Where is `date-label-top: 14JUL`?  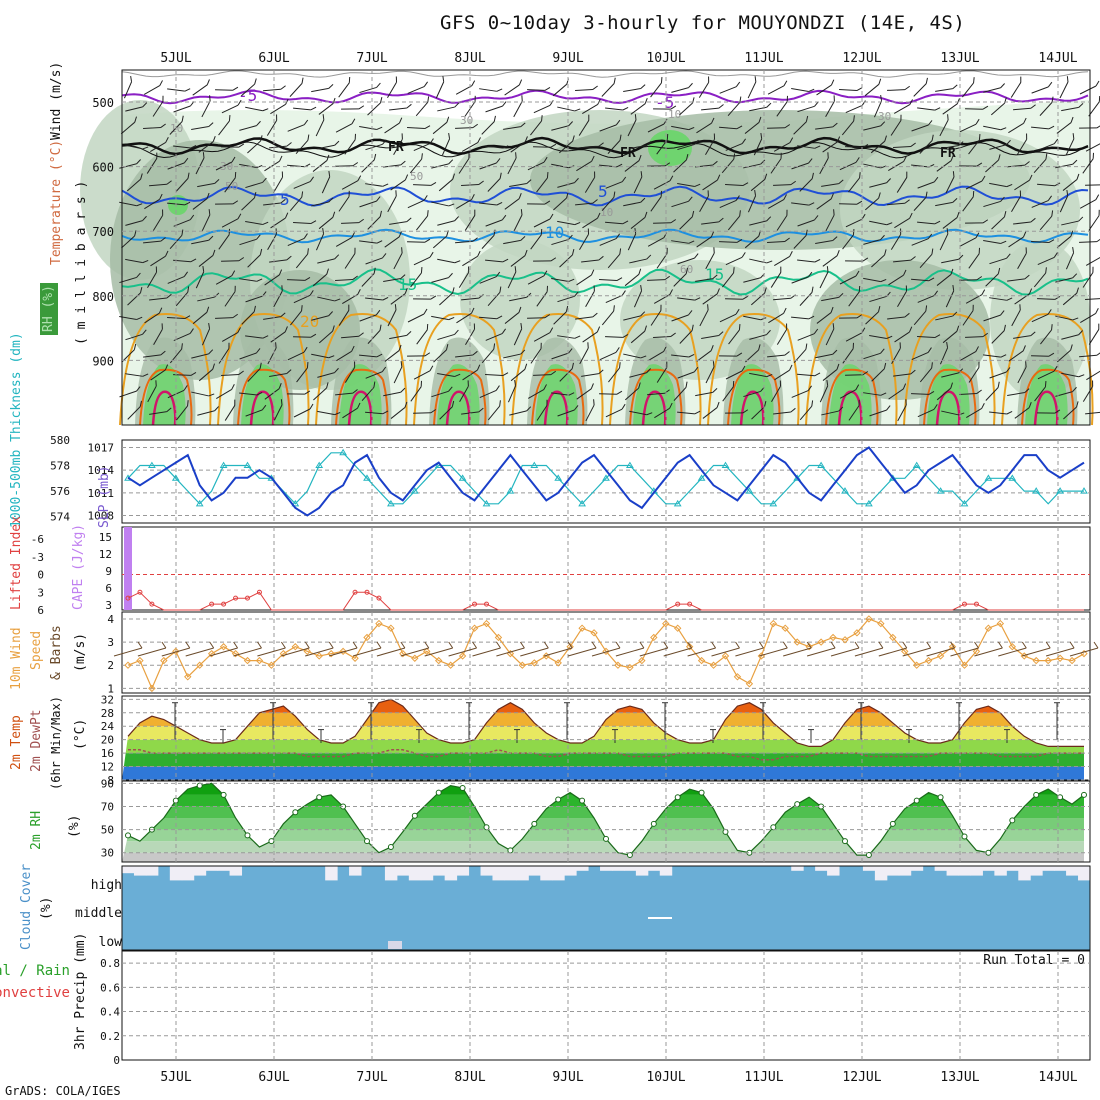 date-label-top: 14JUL is located at coordinates (1057, 58).